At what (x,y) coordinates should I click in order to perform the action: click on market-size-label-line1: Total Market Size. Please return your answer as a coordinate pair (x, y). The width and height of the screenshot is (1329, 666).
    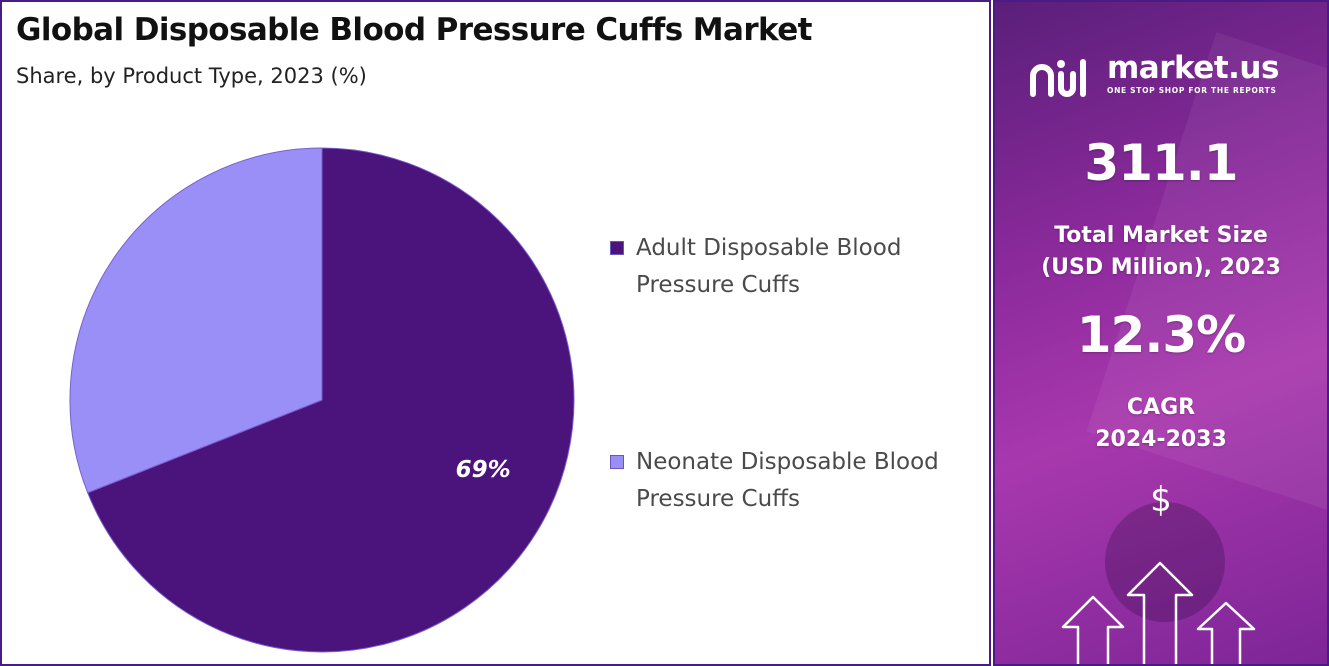
    Looking at the image, I should click on (1161, 235).